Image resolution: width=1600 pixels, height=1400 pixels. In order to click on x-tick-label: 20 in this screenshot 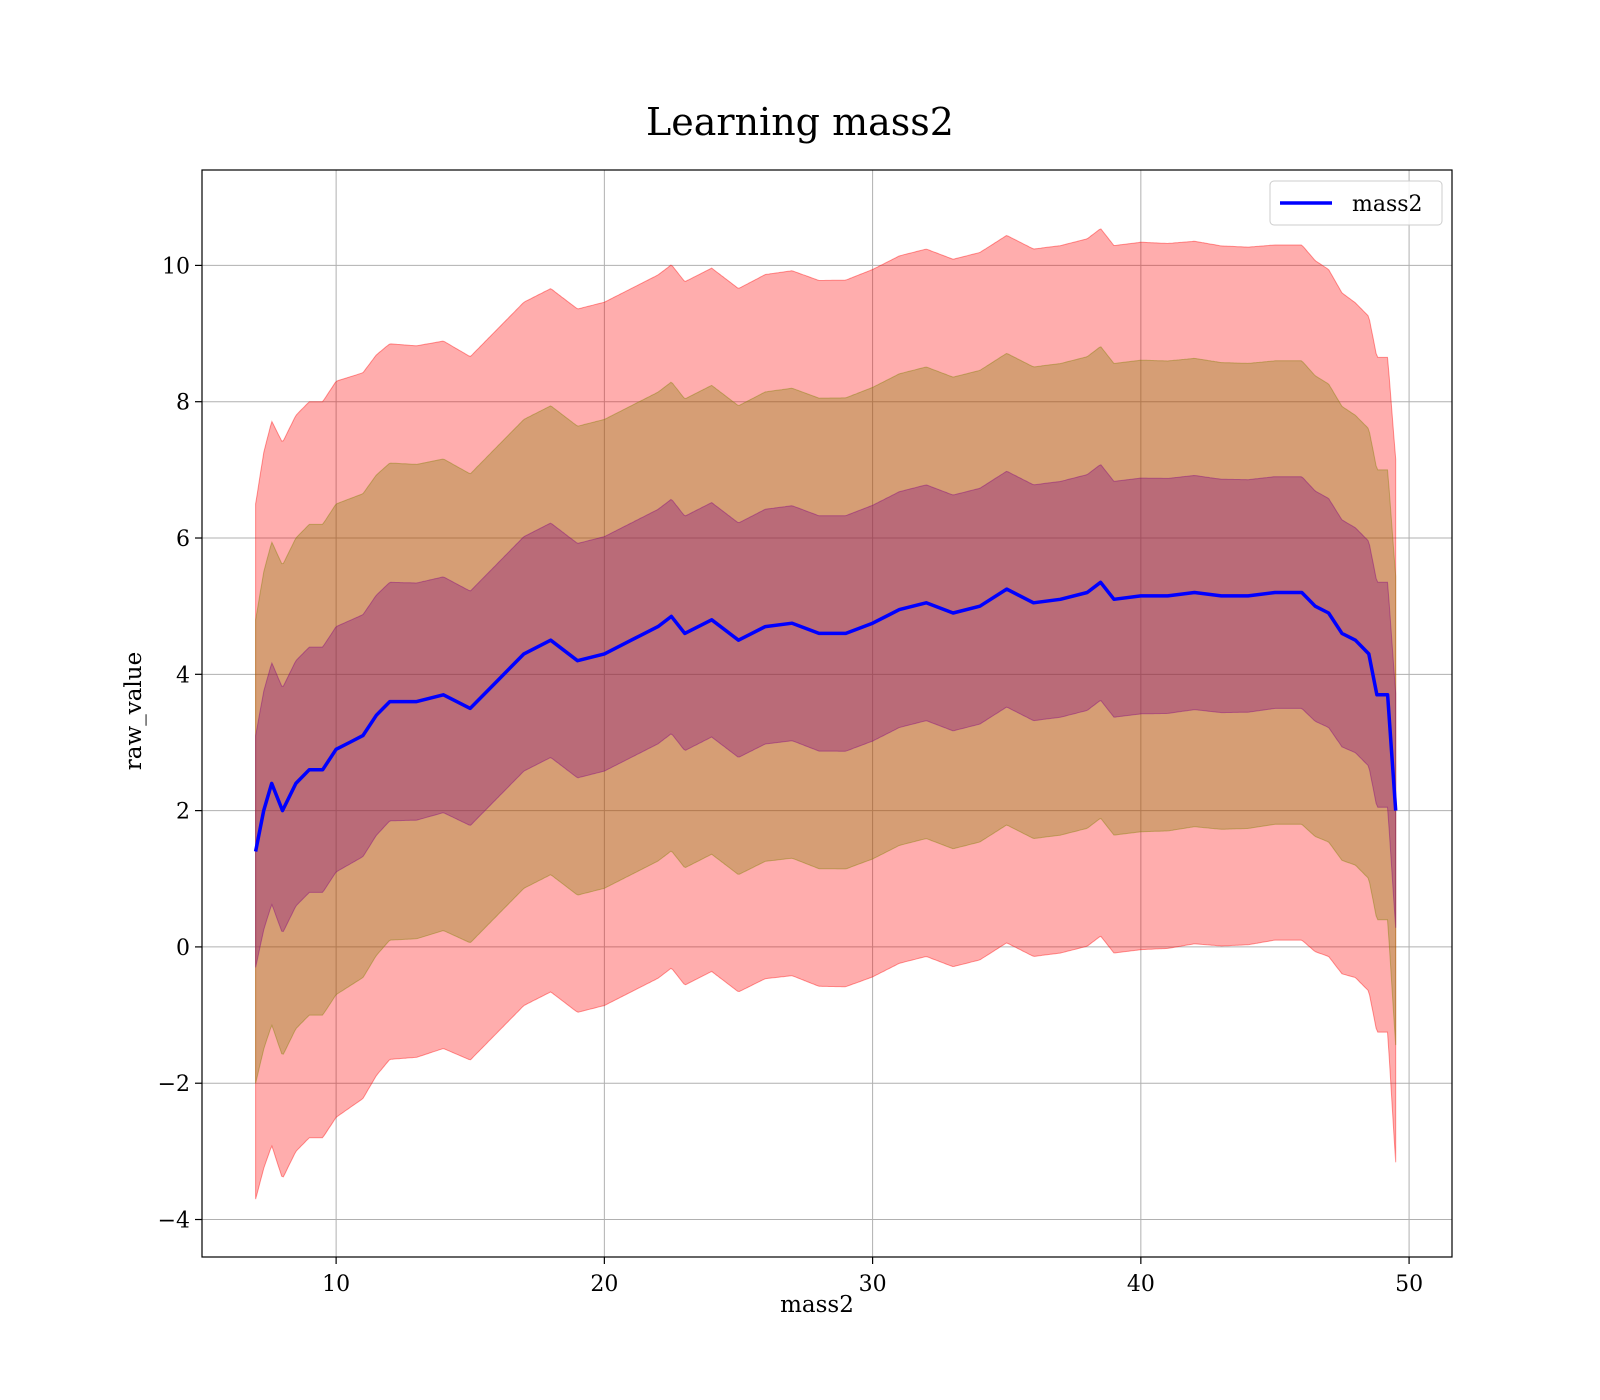, I will do `click(604, 1284)`.